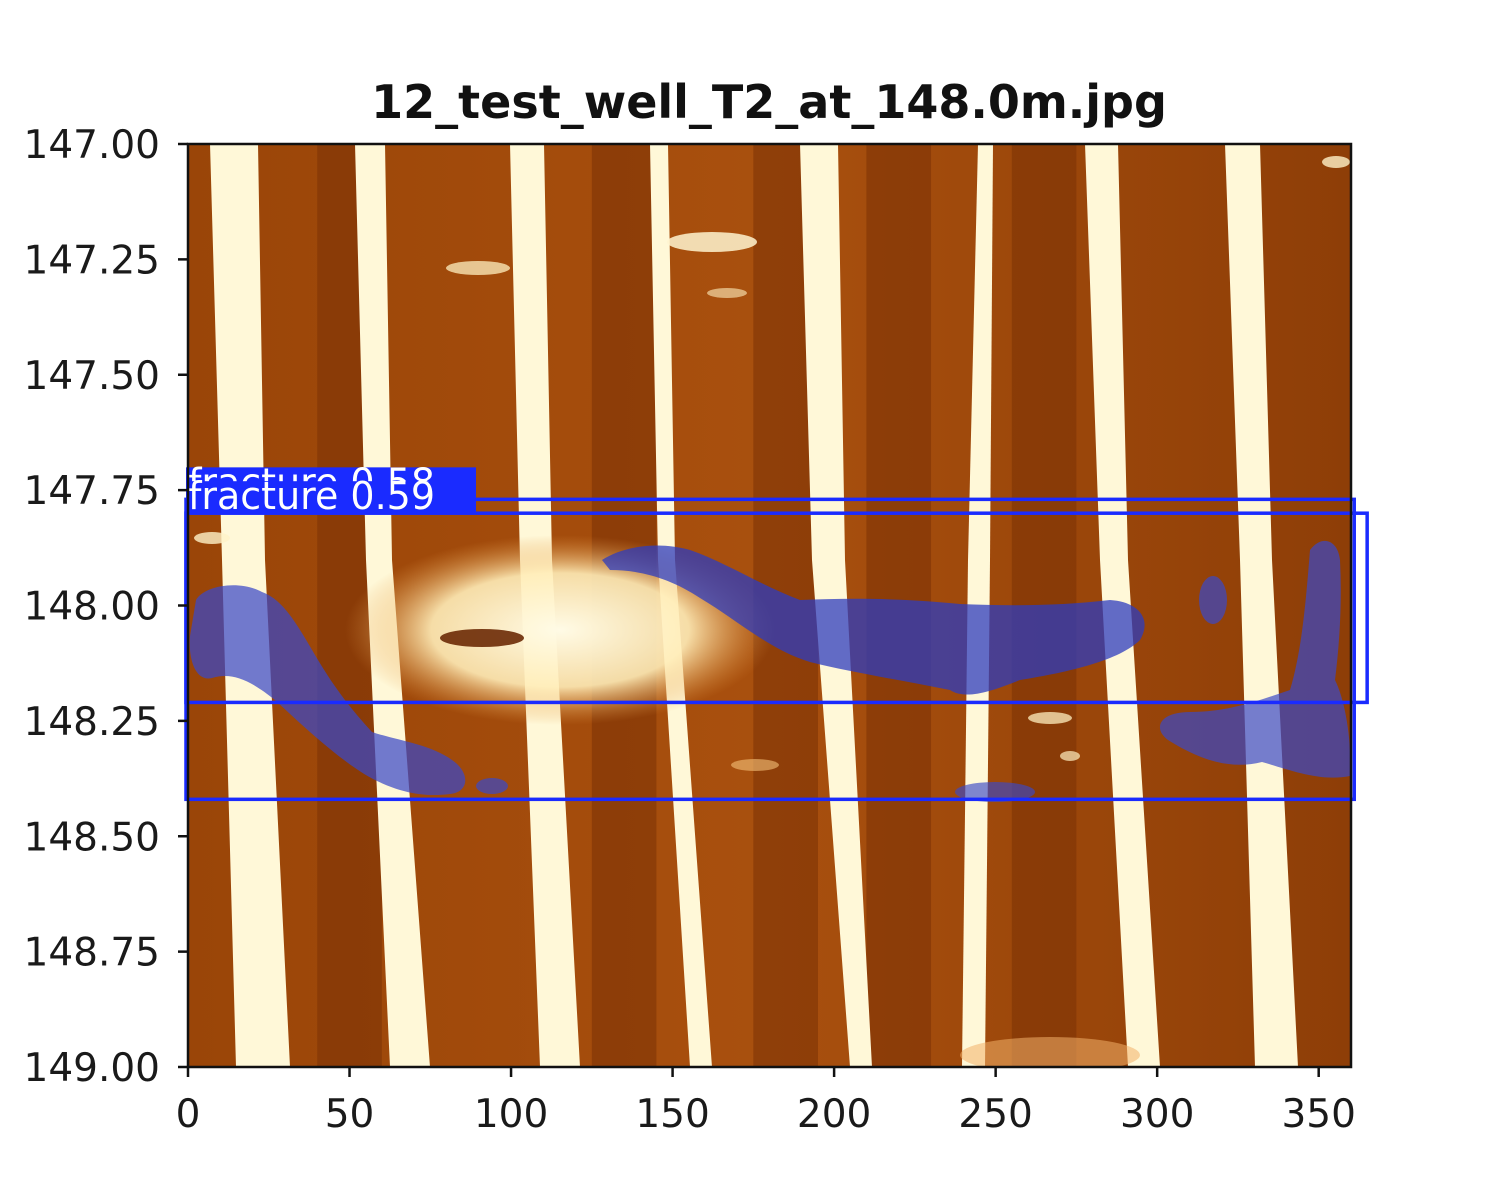 The width and height of the screenshot is (1500, 1200). What do you see at coordinates (1213, 600) in the screenshot?
I see `fracture-mask-spot` at bounding box center [1213, 600].